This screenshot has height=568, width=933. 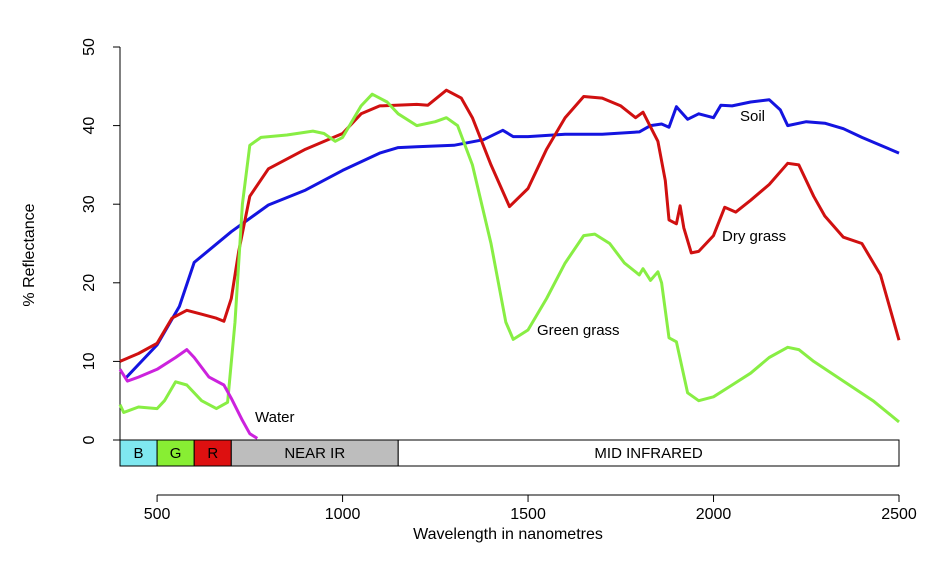 I want to click on y-tick-label: 20, so click(x=89, y=283).